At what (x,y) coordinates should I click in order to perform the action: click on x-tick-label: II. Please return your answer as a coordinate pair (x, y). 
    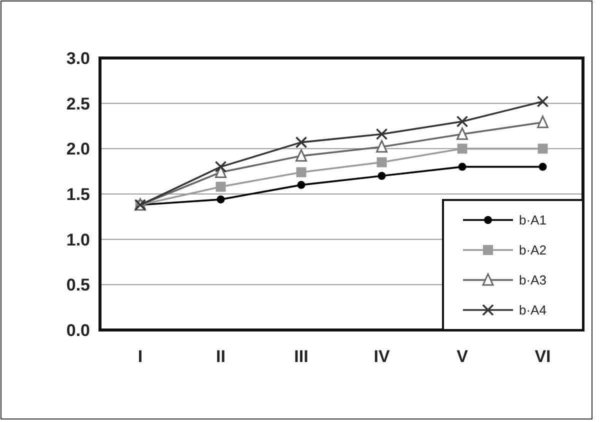
    Looking at the image, I should click on (221, 356).